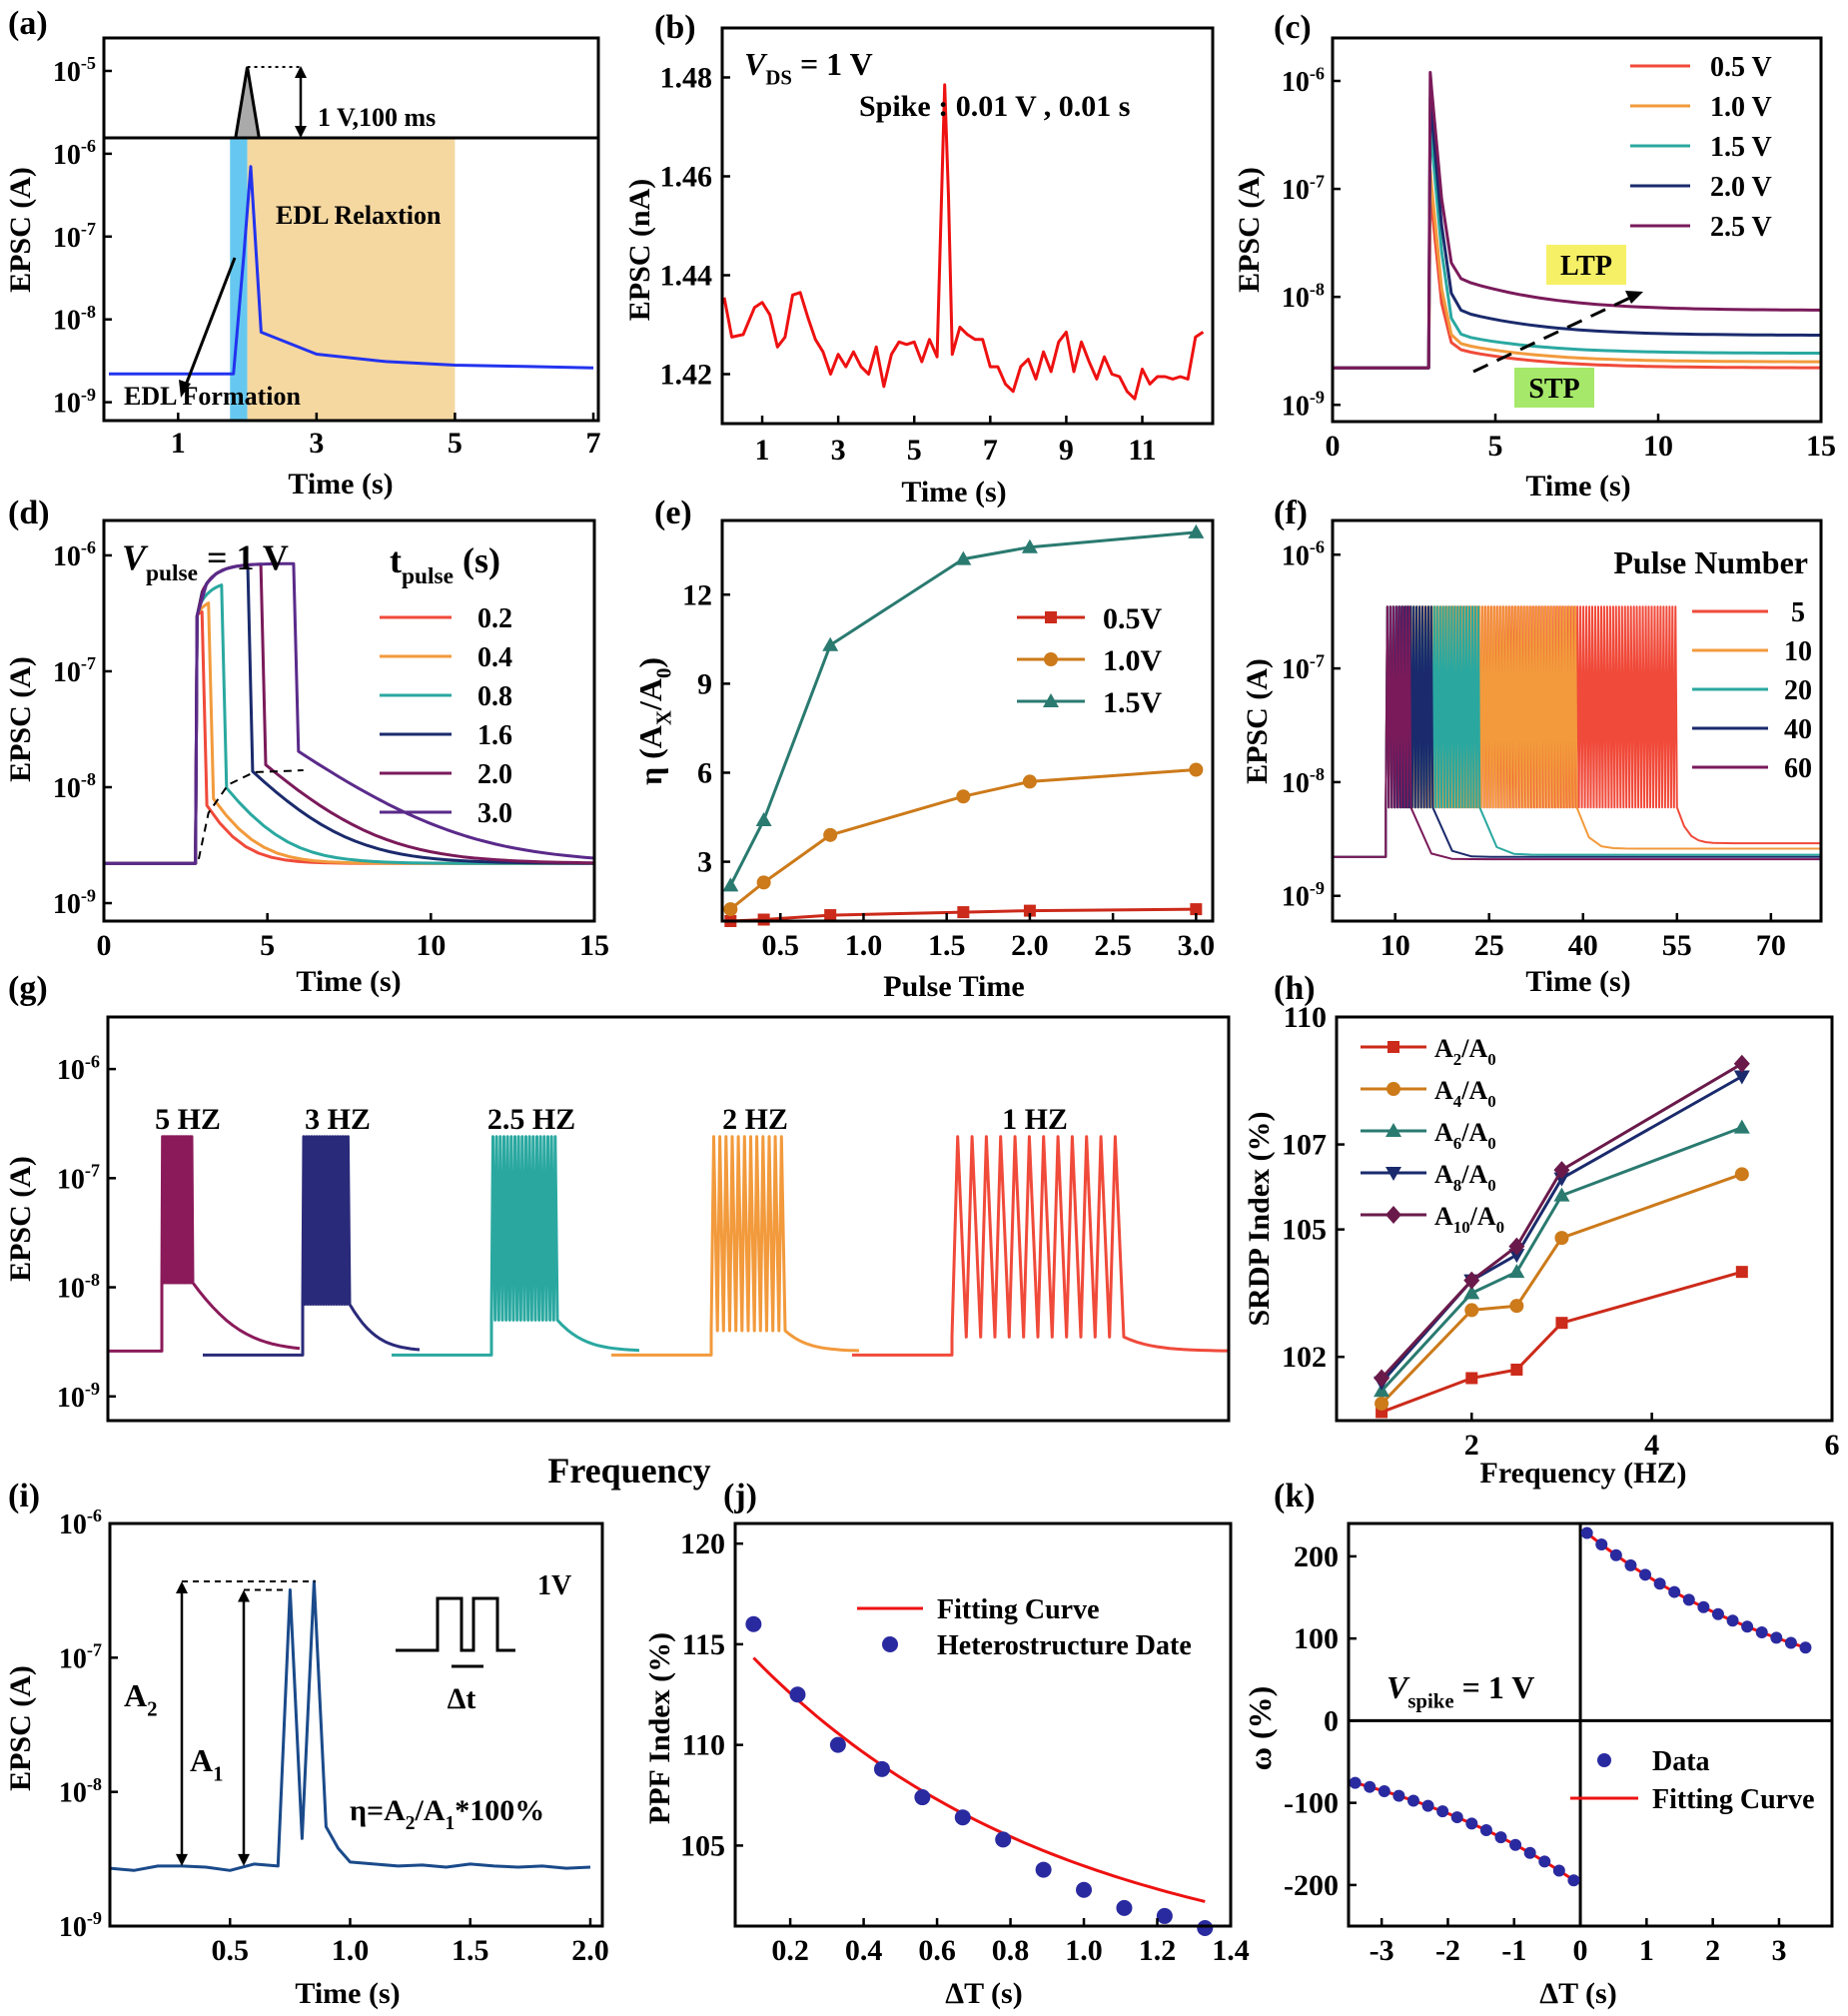 Image resolution: width=1848 pixels, height=2016 pixels. I want to click on d-xtick-label: 5, so click(267, 945).